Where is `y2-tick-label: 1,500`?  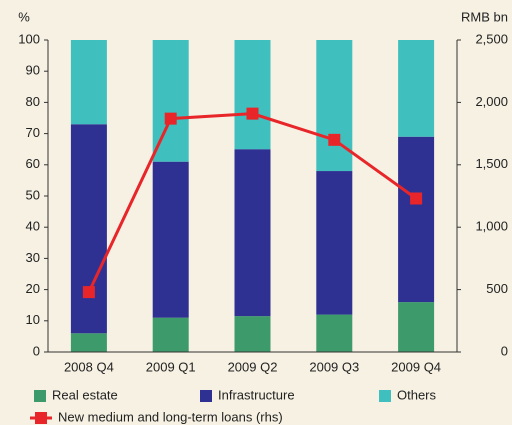 y2-tick-label: 1,500 is located at coordinates (491, 163).